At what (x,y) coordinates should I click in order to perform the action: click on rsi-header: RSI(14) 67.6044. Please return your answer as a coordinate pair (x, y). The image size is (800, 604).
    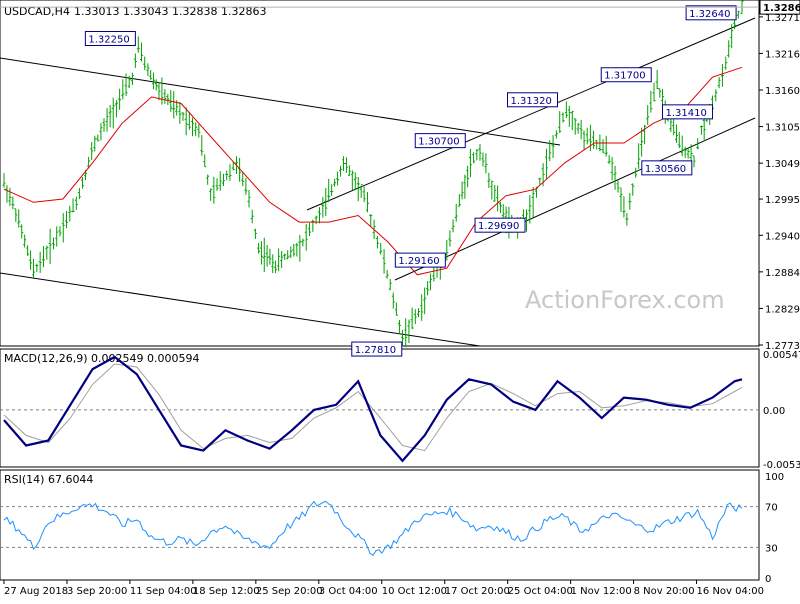
    Looking at the image, I should click on (48, 479).